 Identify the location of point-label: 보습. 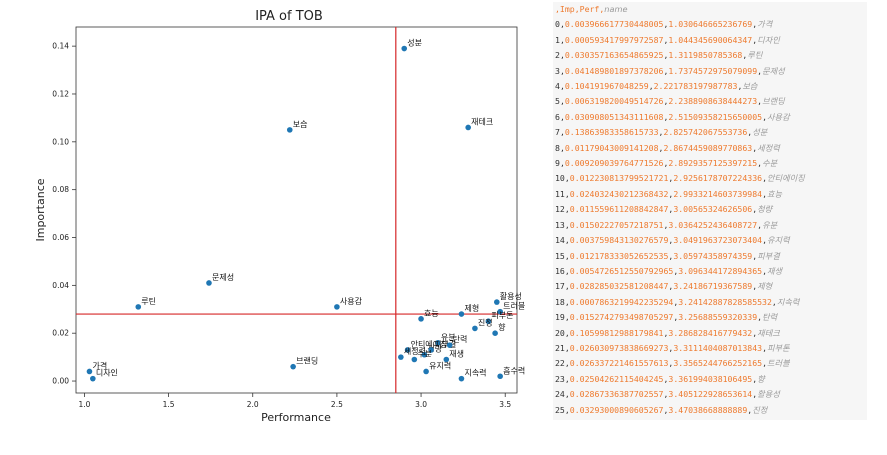
(300, 124).